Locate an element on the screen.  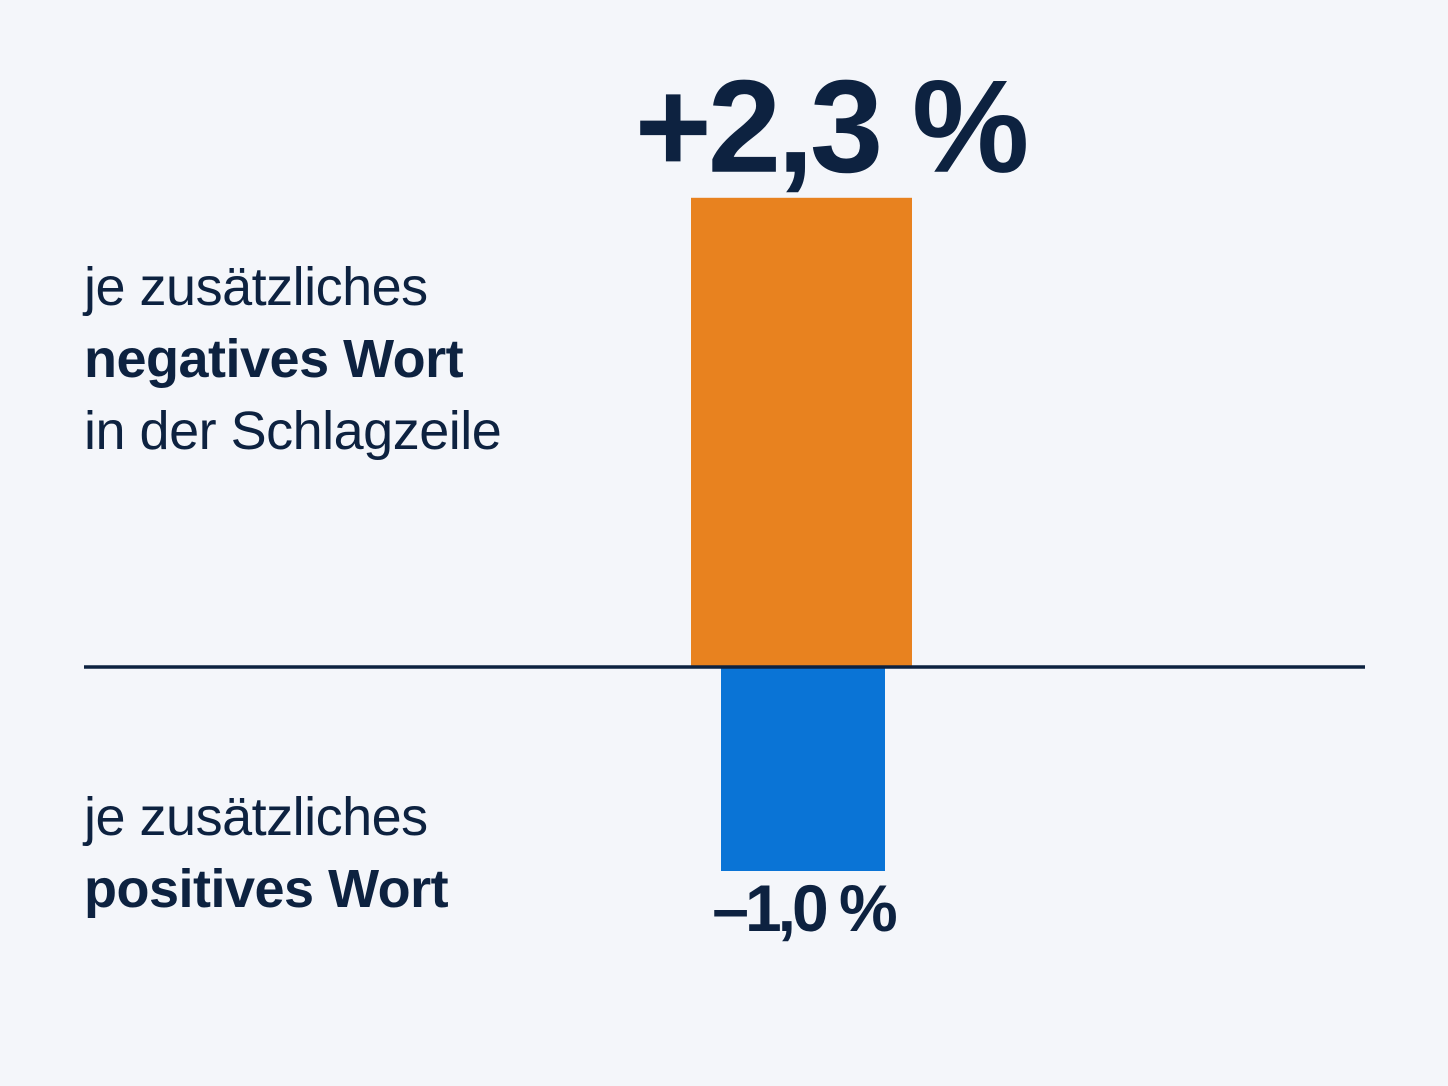
negative-label-line-1: je zusätzliches is located at coordinates (256, 287).